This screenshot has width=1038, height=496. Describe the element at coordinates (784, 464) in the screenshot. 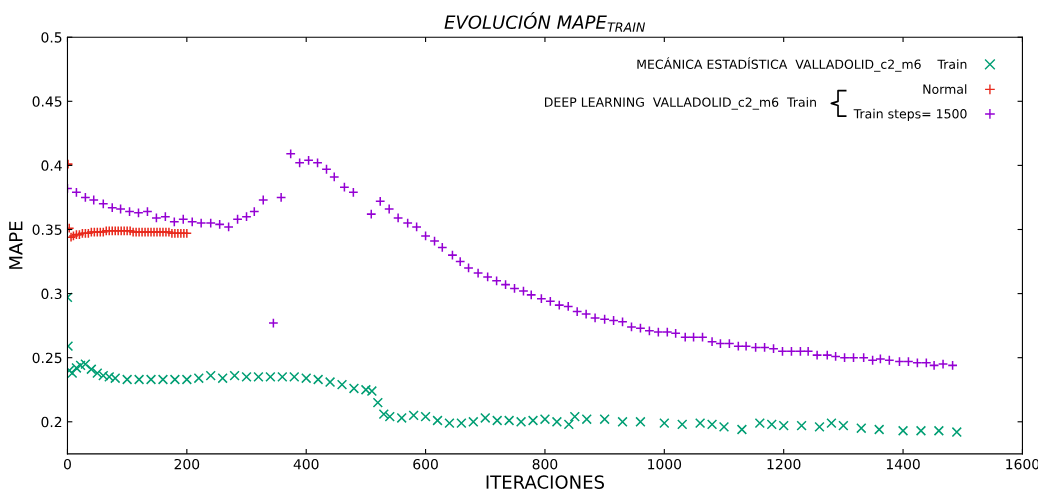

I see `x-tick-label: 1200` at that location.